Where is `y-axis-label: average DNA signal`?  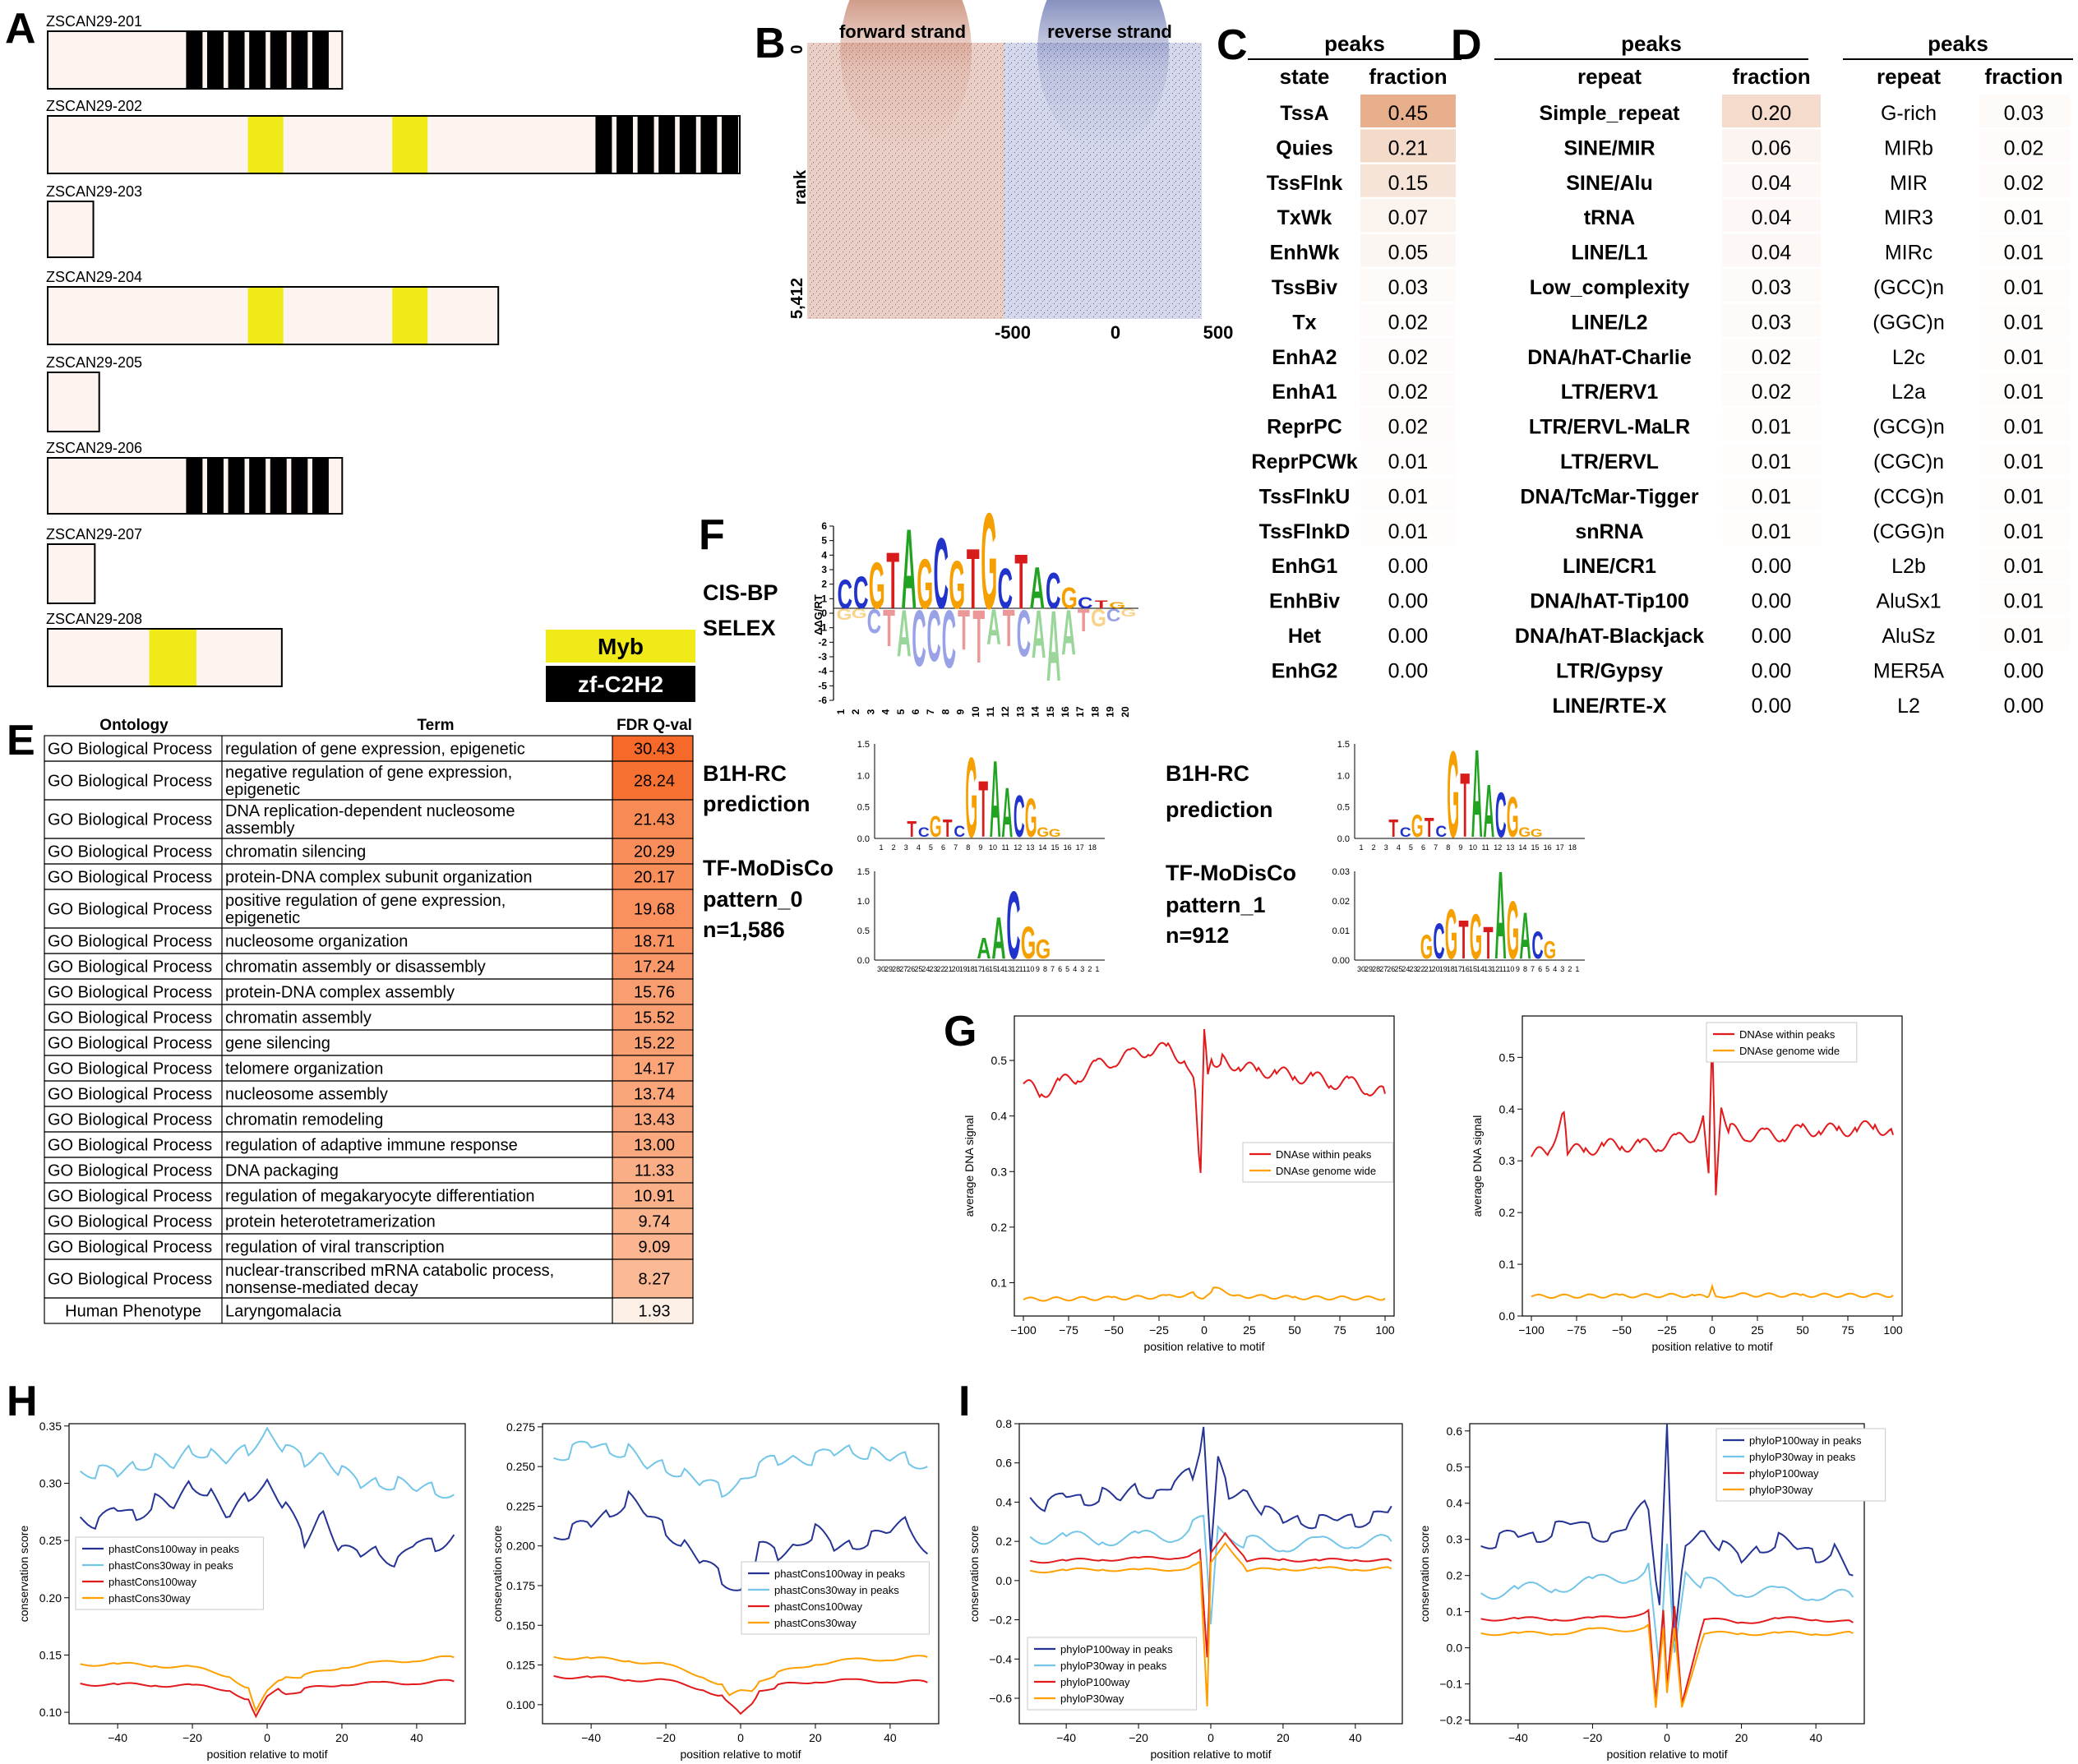
y-axis-label: average DNA signal is located at coordinates (970, 1166).